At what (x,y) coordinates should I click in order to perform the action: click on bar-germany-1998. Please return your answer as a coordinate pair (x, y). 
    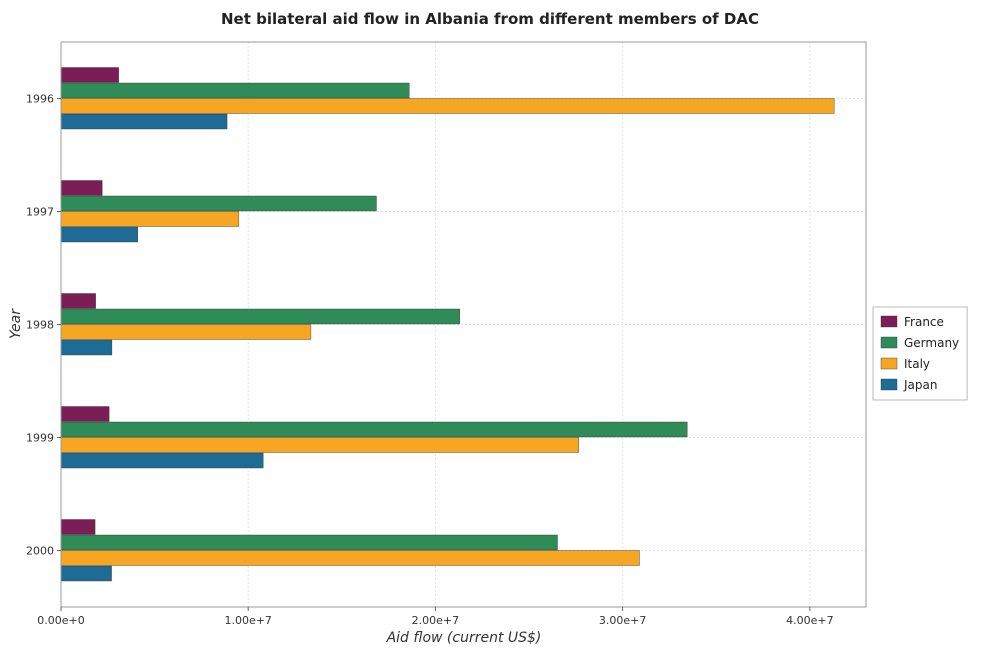
    Looking at the image, I should click on (260, 316).